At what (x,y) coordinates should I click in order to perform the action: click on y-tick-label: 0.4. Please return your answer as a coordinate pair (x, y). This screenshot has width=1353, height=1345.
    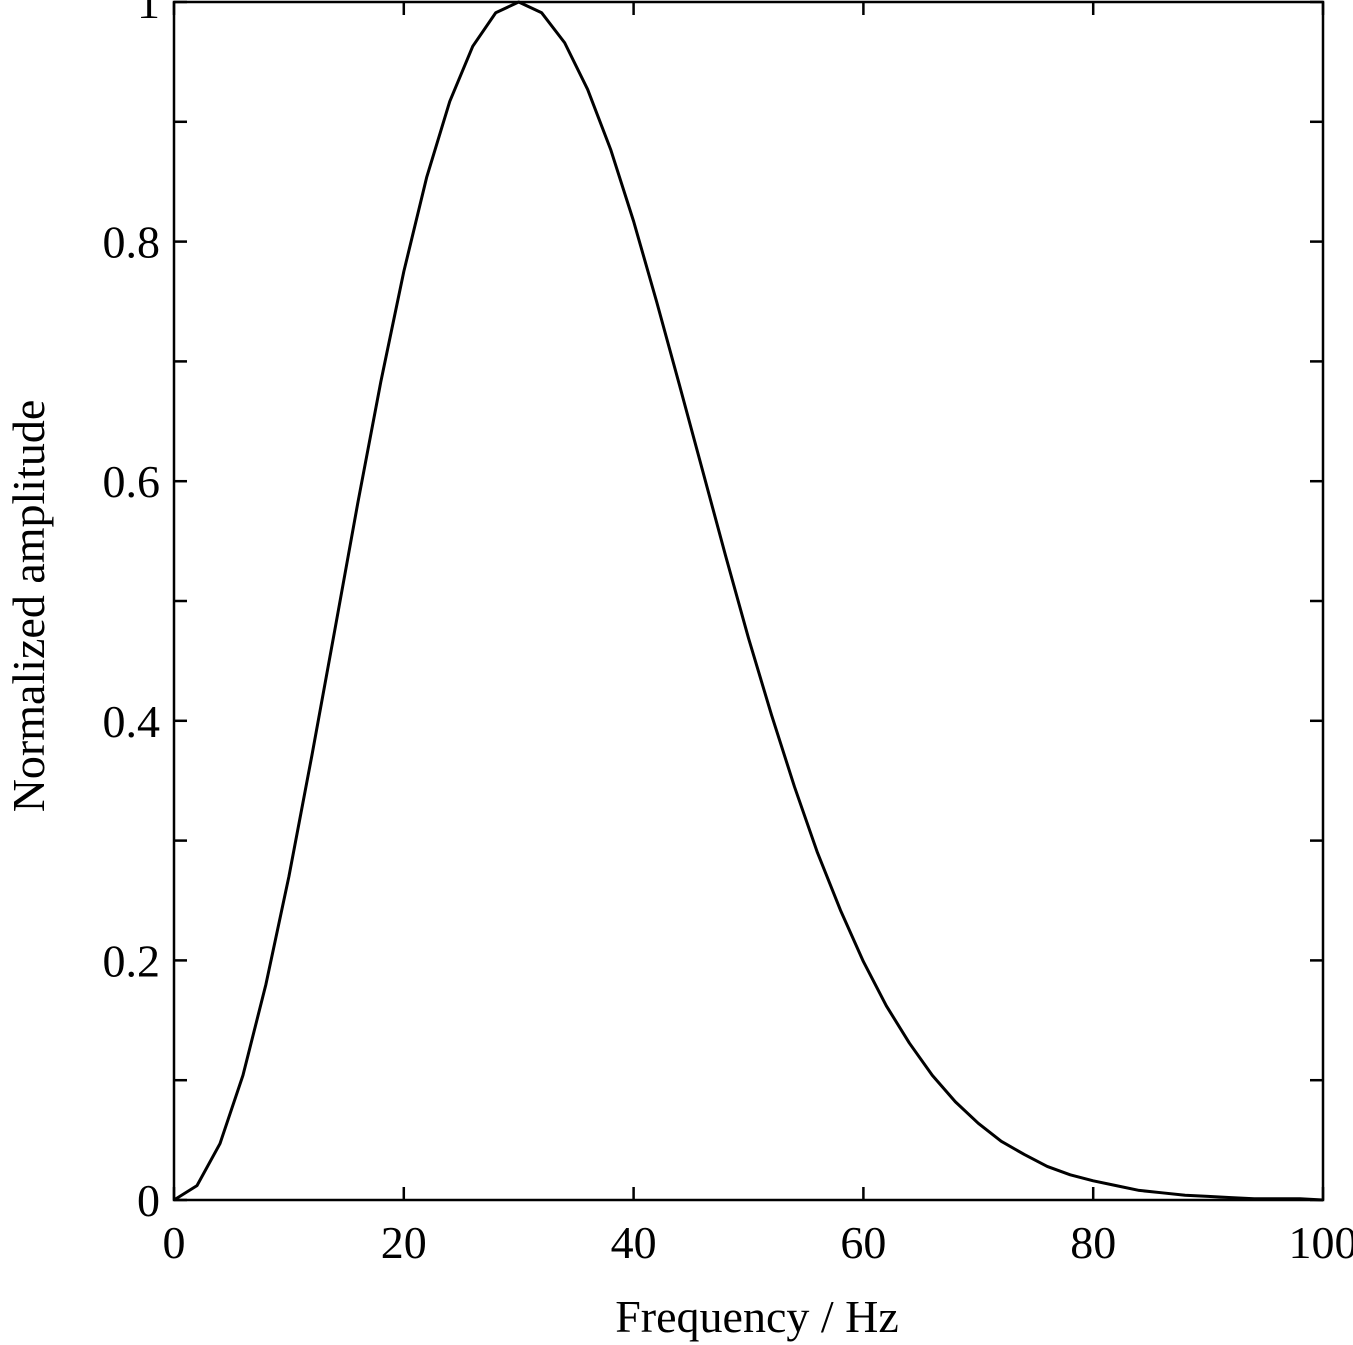
    Looking at the image, I should click on (132, 721).